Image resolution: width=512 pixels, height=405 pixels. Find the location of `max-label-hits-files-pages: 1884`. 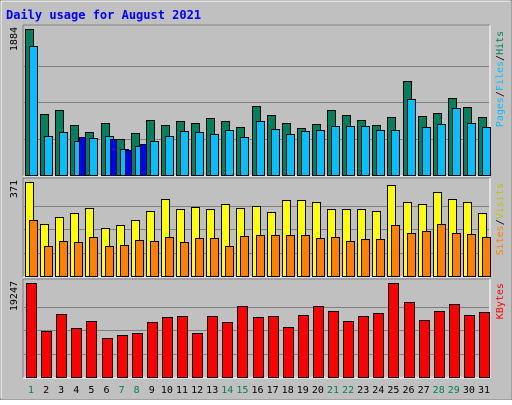

max-label-hits-files-pages: 1884 is located at coordinates (14, 39).